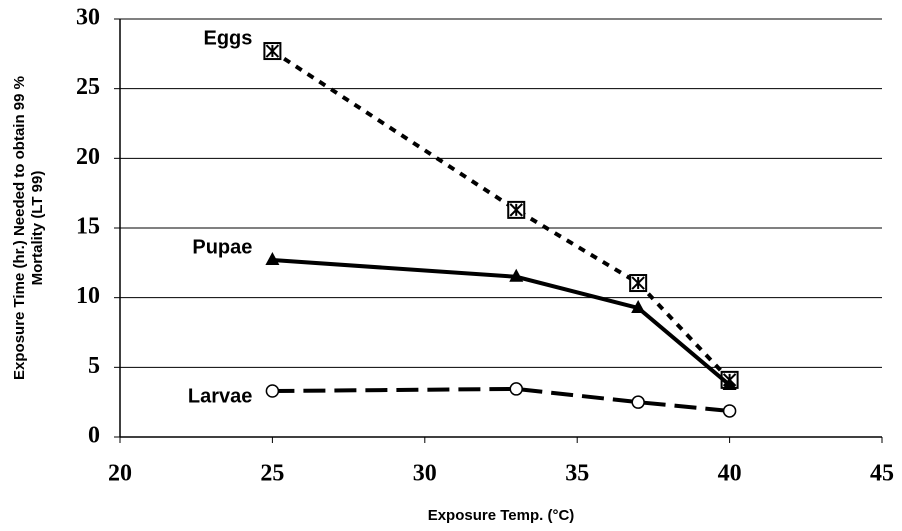 This screenshot has height=531, width=902. What do you see at coordinates (272, 474) in the screenshot?
I see `x-tick-label: 25` at bounding box center [272, 474].